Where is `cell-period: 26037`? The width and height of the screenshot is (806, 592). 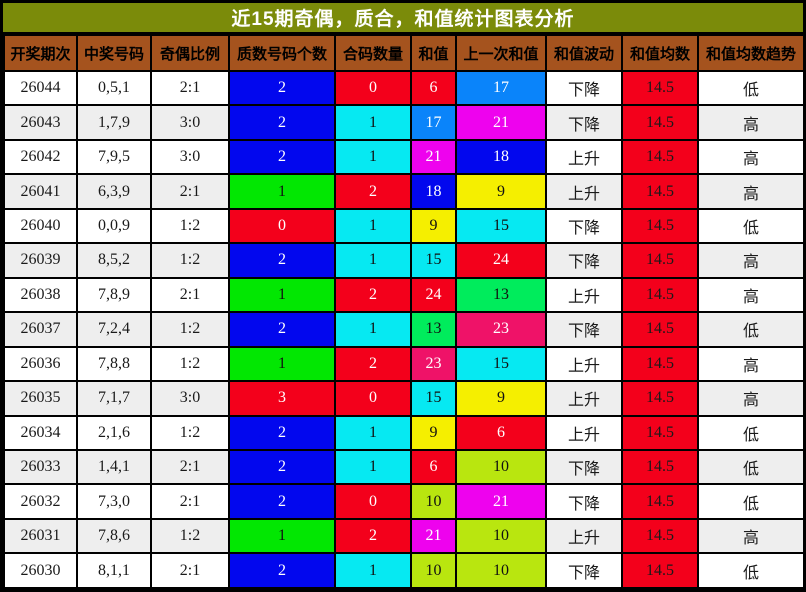 cell-period: 26037 is located at coordinates (40, 329).